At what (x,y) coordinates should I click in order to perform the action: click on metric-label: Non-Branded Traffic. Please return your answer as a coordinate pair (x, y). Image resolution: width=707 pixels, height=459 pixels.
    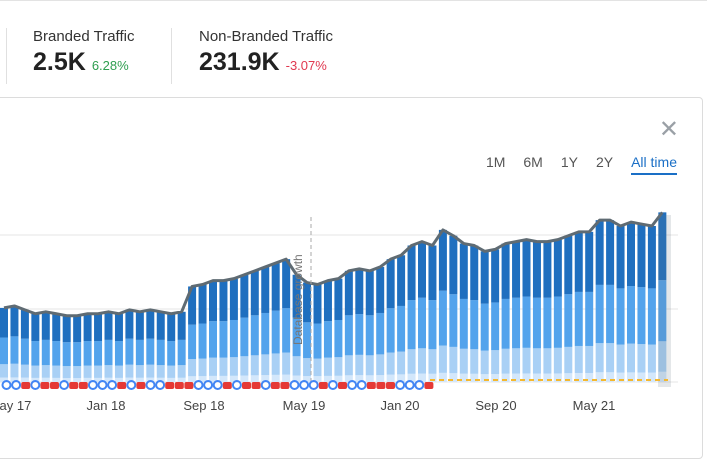
    Looking at the image, I should click on (266, 36).